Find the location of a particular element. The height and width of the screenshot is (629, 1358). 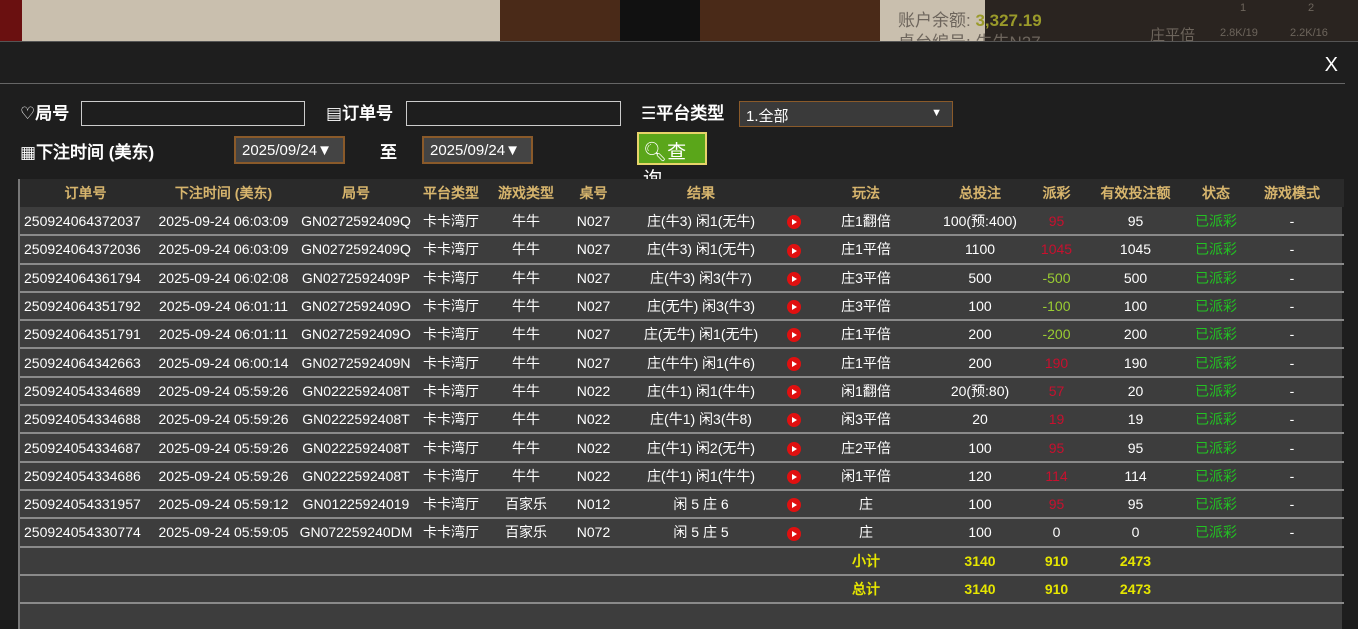

payout: -200 is located at coordinates (1056, 335).